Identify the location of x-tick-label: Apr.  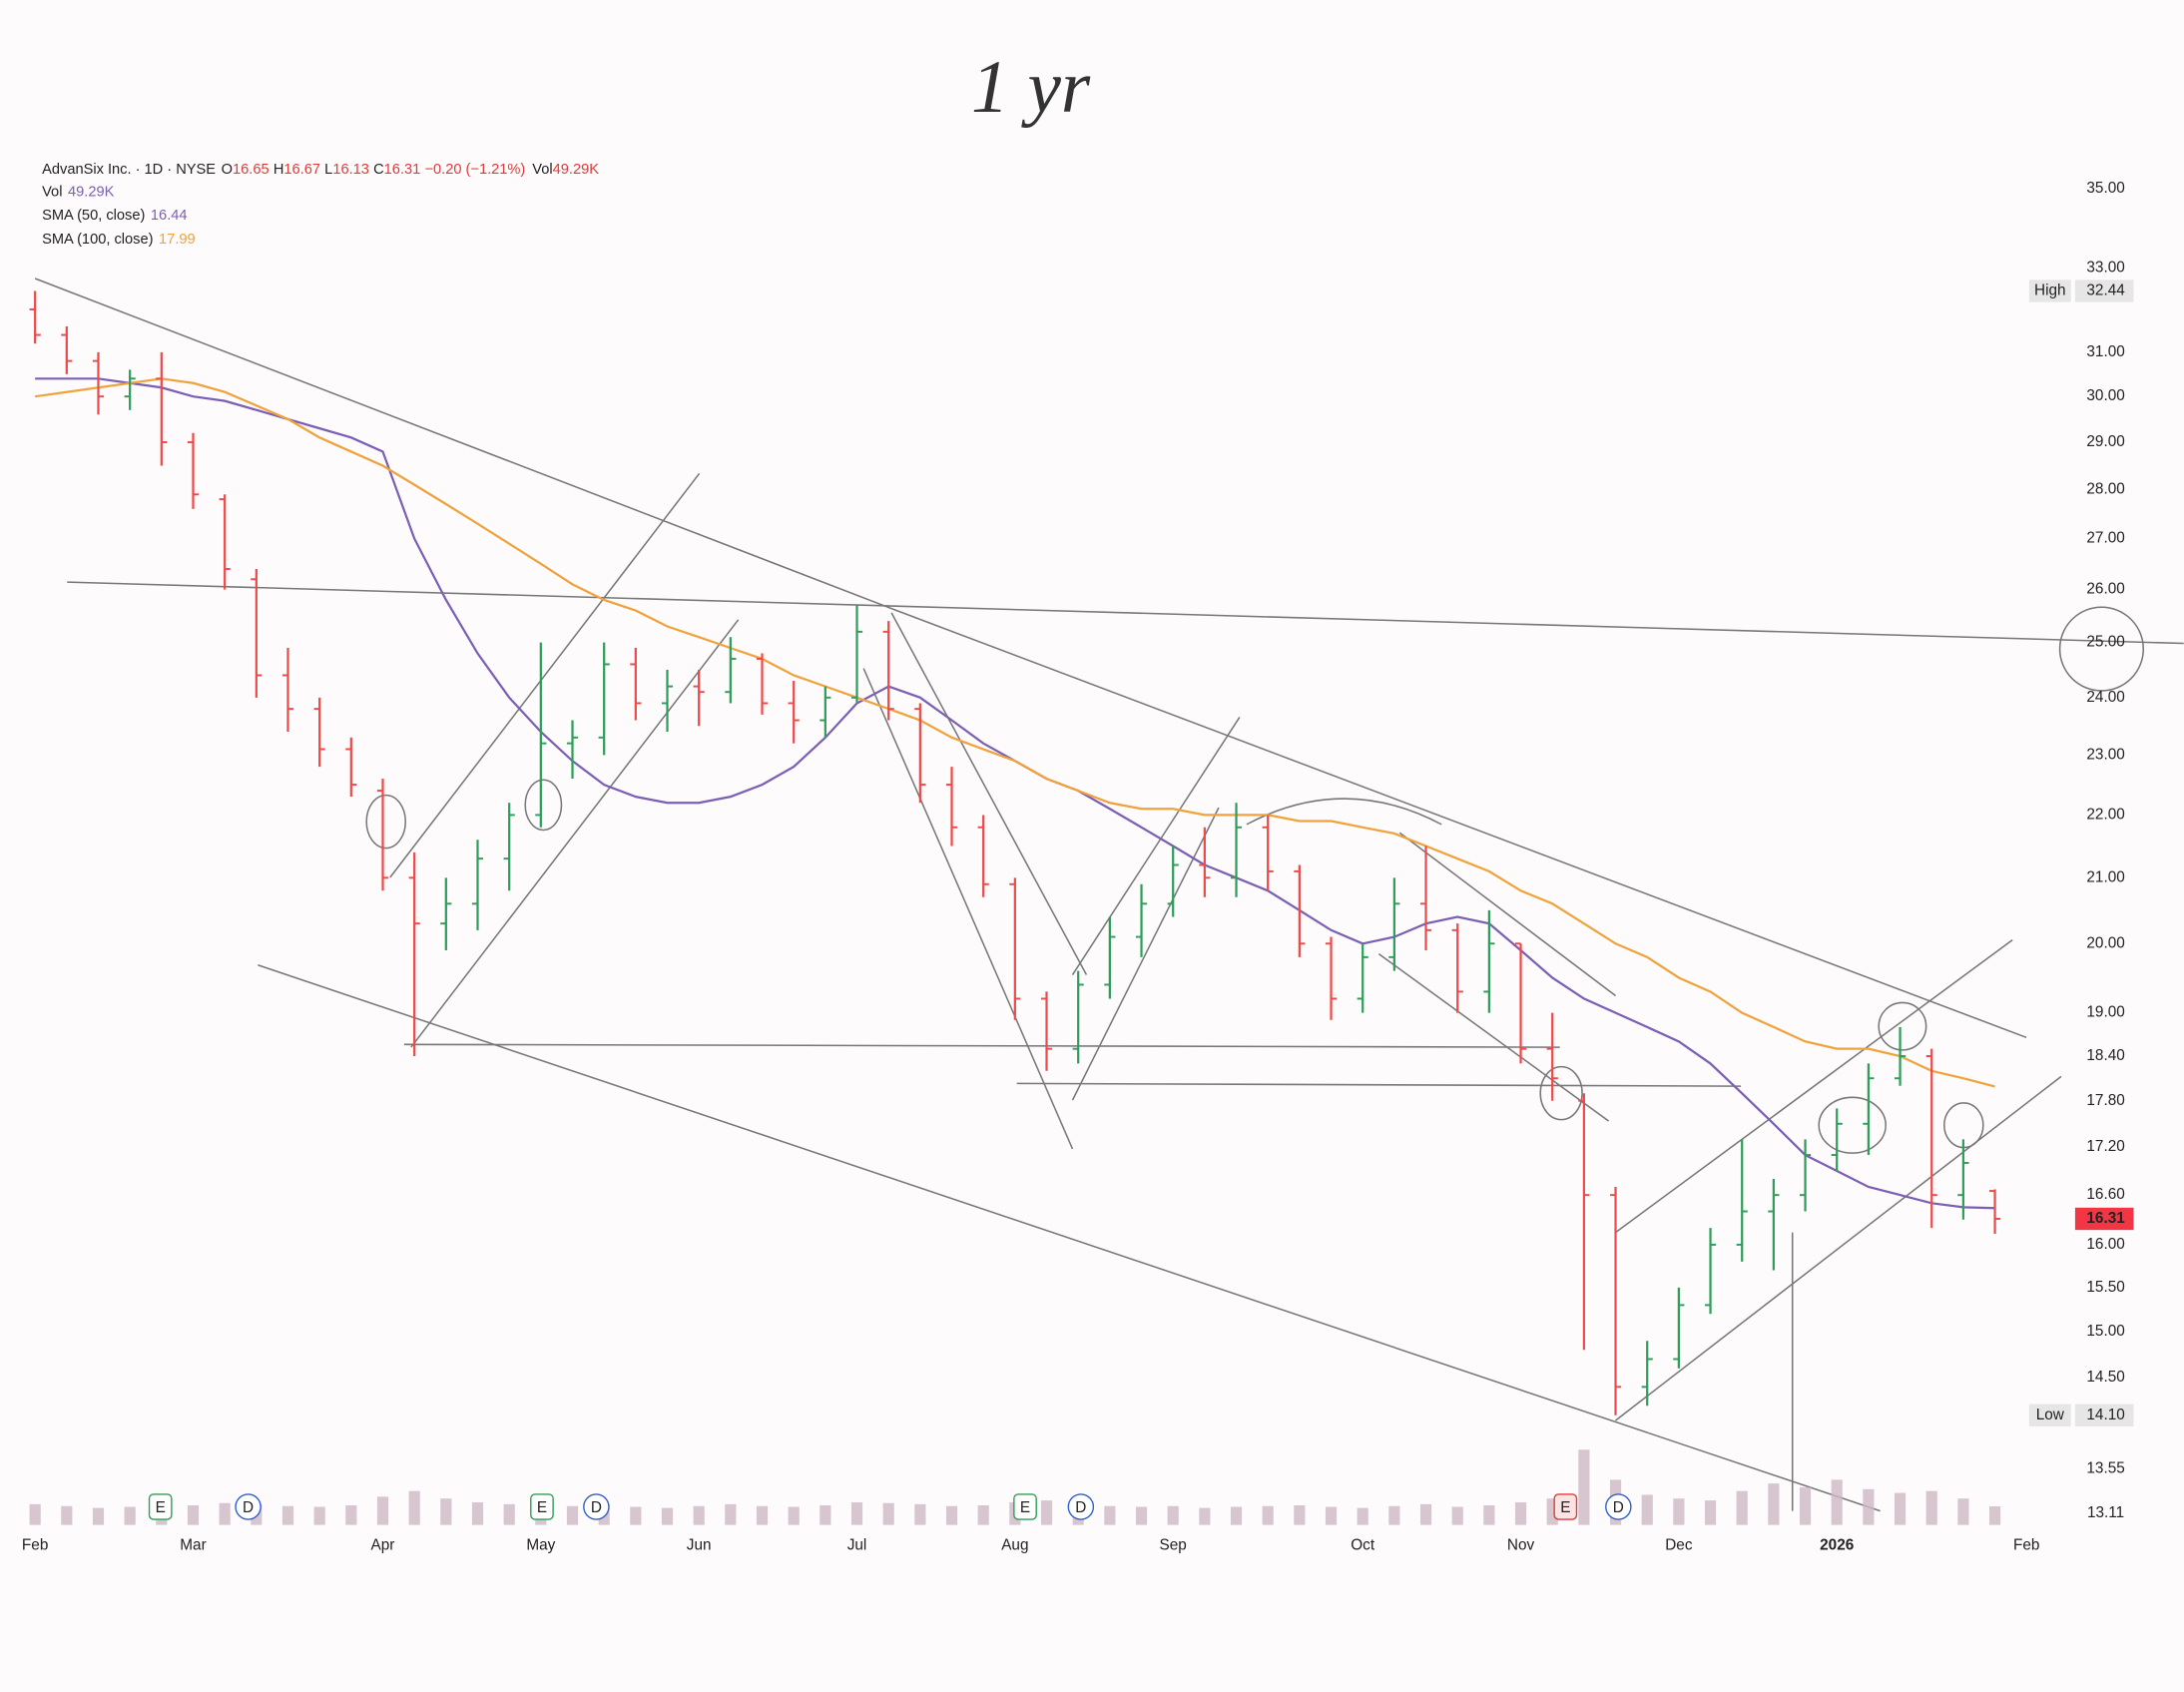
(383, 1545).